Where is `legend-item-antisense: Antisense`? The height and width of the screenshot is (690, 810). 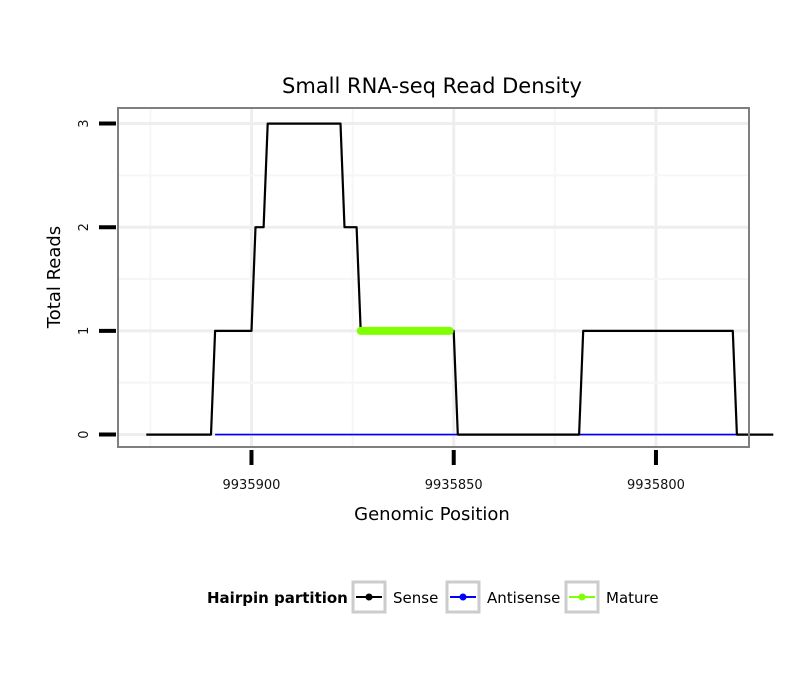
legend-item-antisense: Antisense is located at coordinates (502, 597).